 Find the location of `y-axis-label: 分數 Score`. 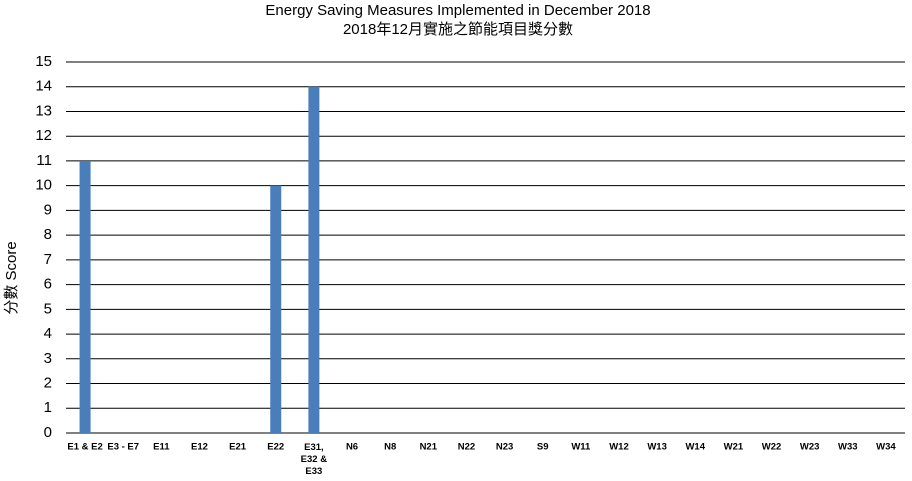

y-axis-label: 分數 Score is located at coordinates (11, 277).